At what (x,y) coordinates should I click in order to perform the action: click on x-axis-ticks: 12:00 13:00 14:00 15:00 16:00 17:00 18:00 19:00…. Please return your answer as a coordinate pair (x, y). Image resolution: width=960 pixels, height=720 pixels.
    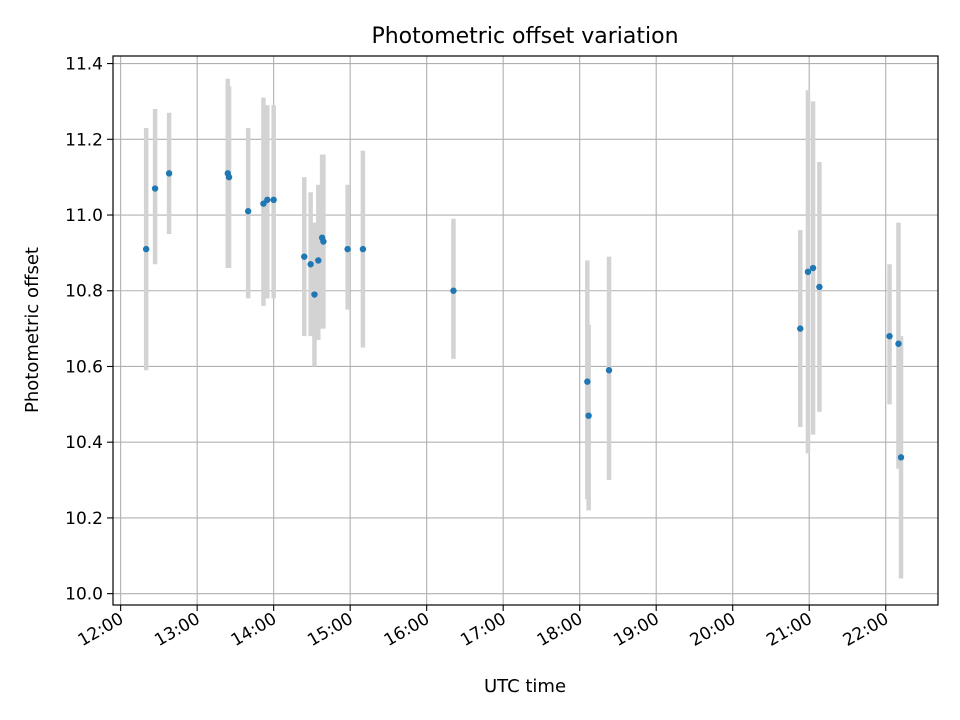
    Looking at the image, I should click on (483, 628).